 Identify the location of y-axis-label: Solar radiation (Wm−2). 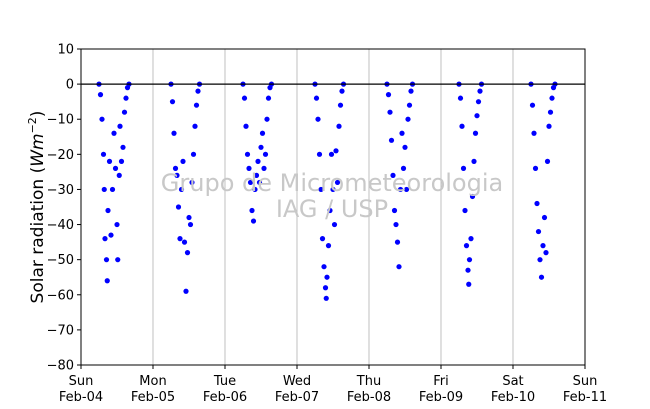
(37, 207).